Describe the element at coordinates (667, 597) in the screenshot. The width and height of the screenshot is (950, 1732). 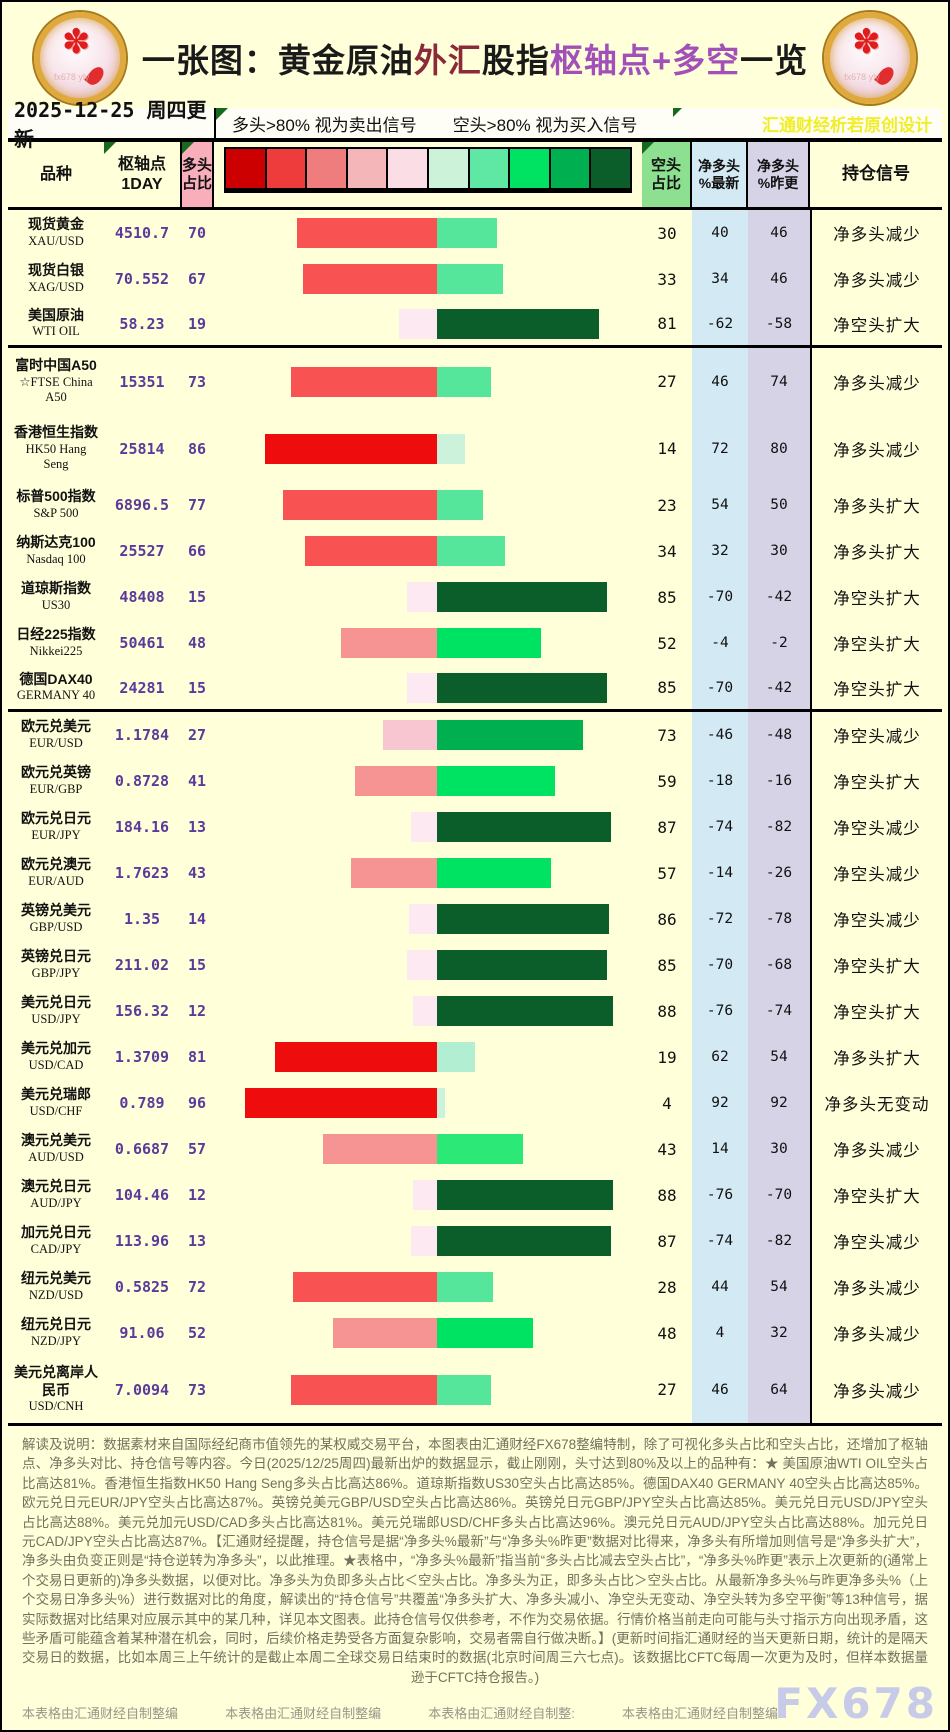
I see `short-pct-cell: 85` at that location.